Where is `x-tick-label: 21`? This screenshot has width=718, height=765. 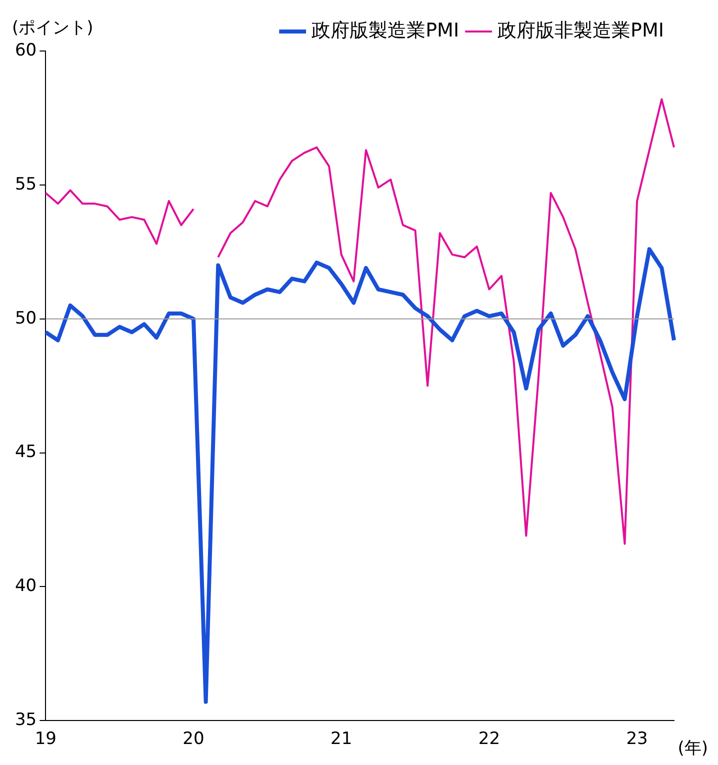 x-tick-label: 21 is located at coordinates (341, 739).